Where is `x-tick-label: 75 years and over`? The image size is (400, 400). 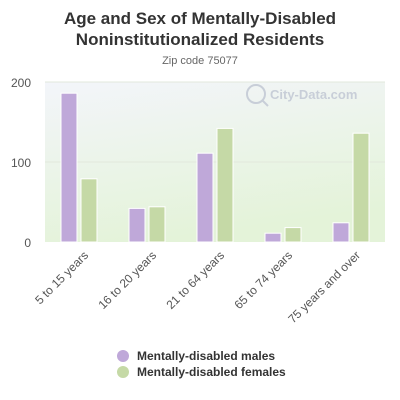 x-tick-label: 75 years and over is located at coordinates (324, 287).